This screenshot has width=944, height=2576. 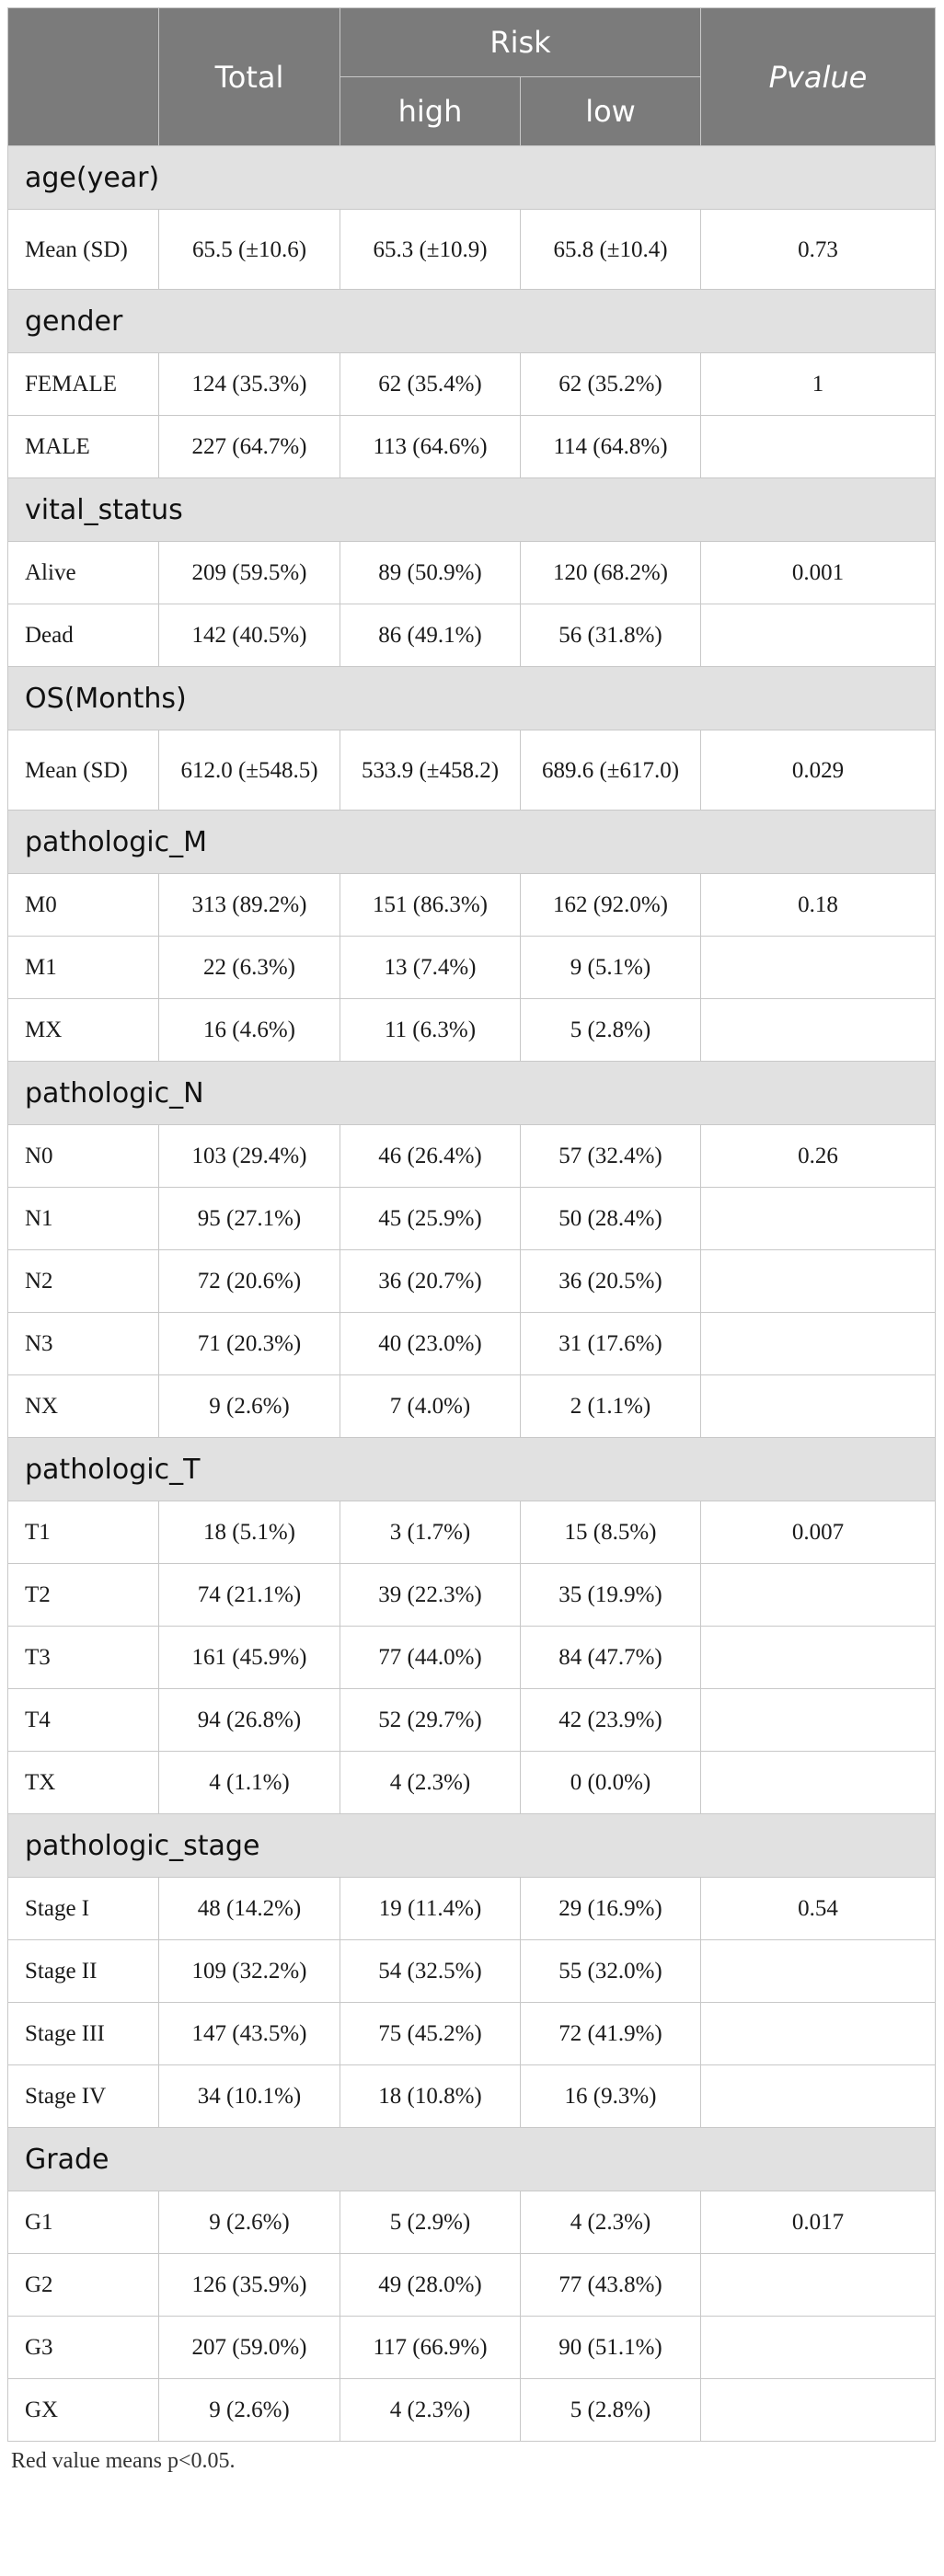 What do you see at coordinates (819, 770) in the screenshot?
I see `p-value: 0.029` at bounding box center [819, 770].